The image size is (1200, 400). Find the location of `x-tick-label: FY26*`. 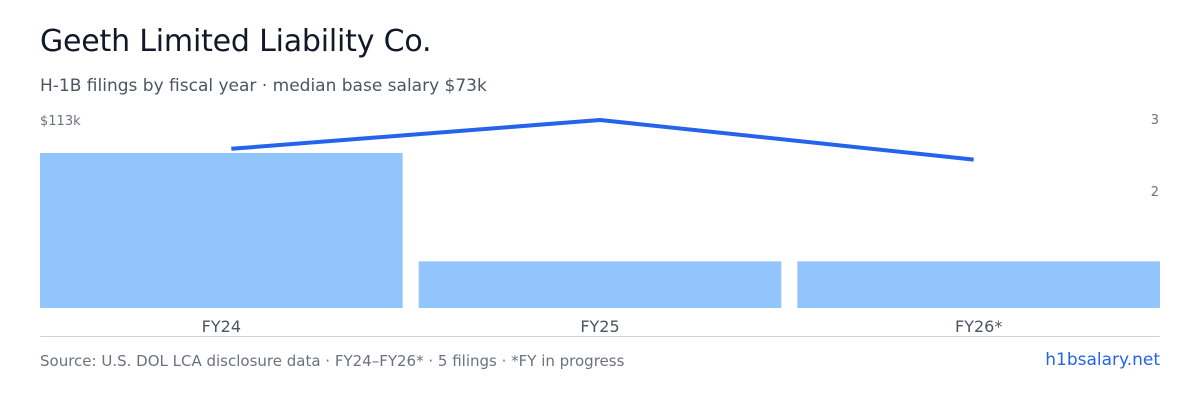

x-tick-label: FY26* is located at coordinates (978, 326).